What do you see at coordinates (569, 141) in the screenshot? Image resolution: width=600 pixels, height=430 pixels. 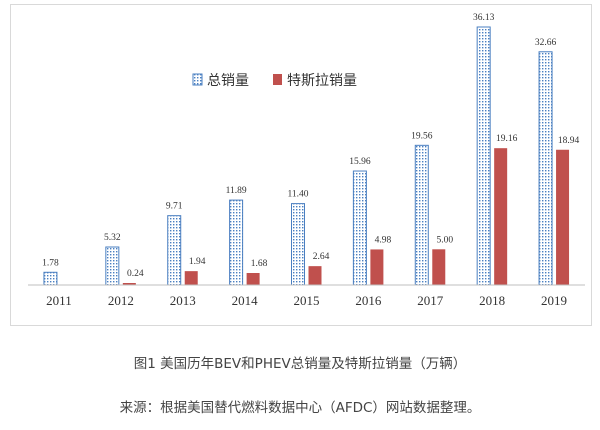 I see `data-label-tesla: 18.94` at bounding box center [569, 141].